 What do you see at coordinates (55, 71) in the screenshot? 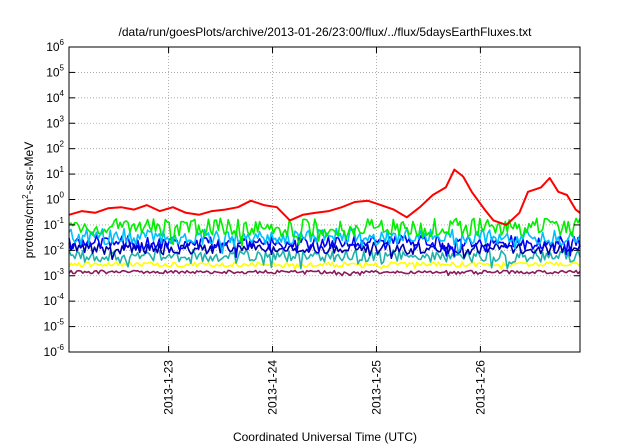
I see `y-tick-label: 10⁵` at bounding box center [55, 71].